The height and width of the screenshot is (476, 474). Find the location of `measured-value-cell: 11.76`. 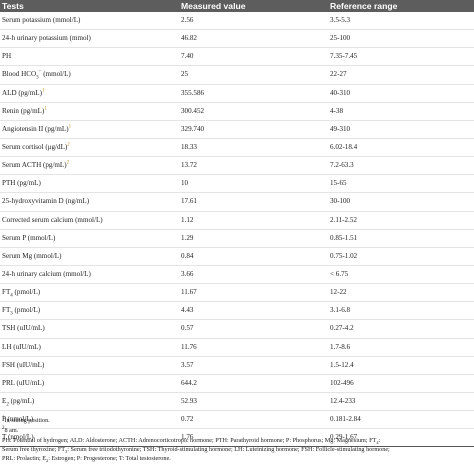

measured-value-cell: 11.76 is located at coordinates (253, 347).